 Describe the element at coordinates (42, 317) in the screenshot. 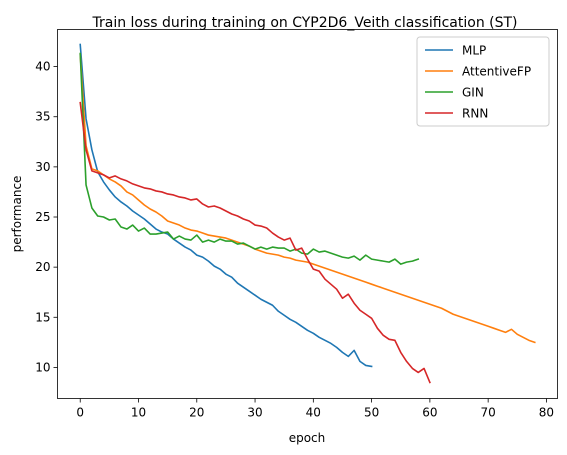

I see `y-tick-label: 15` at that location.